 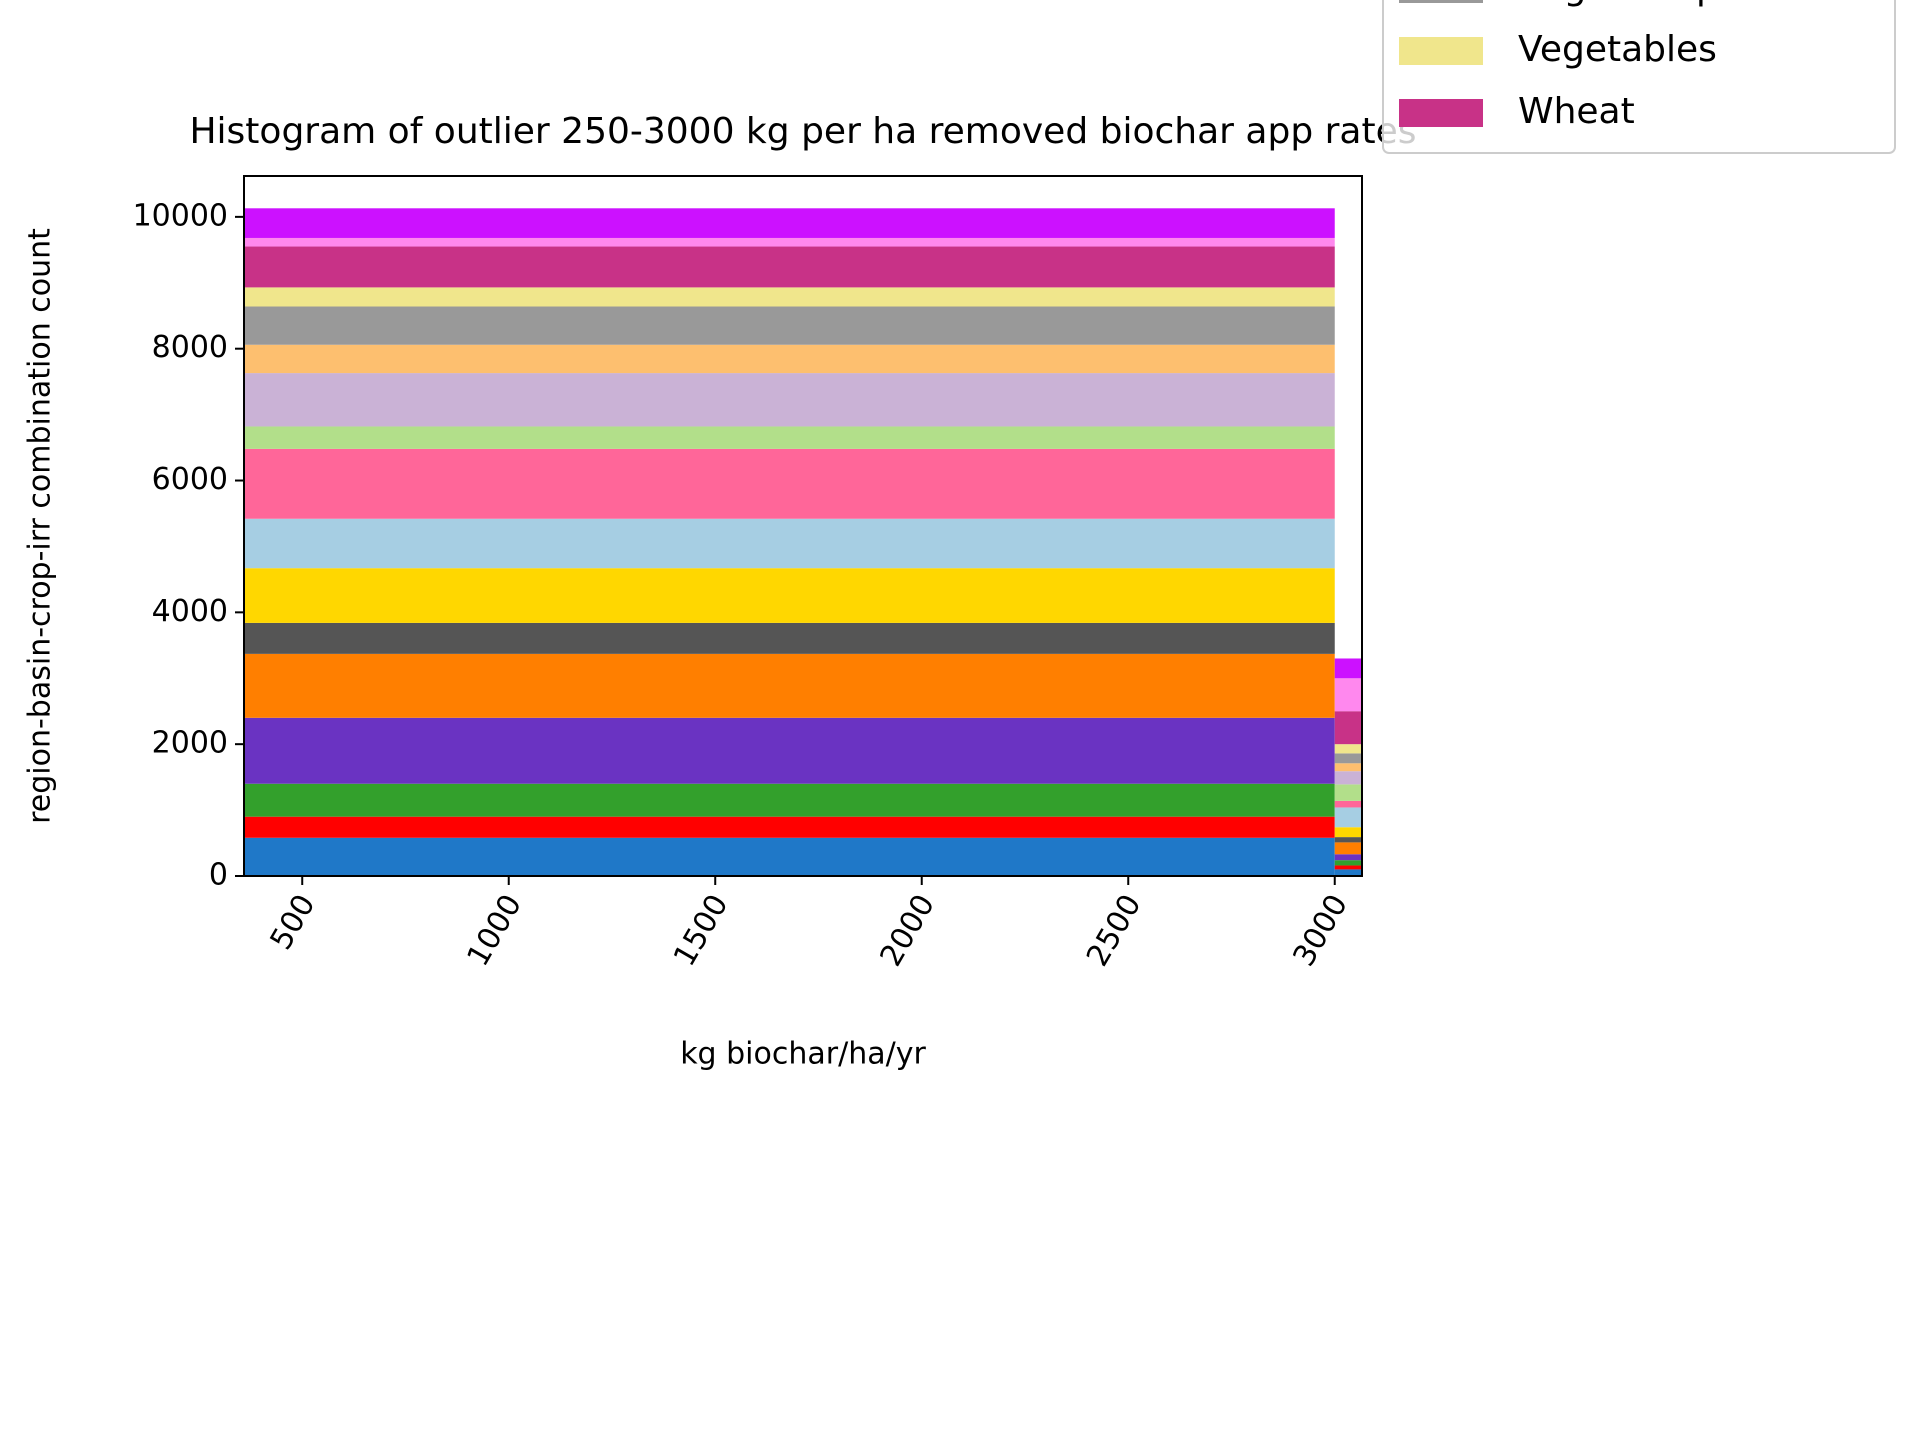 I want to click on y-tick-label: 0, so click(x=218, y=875).